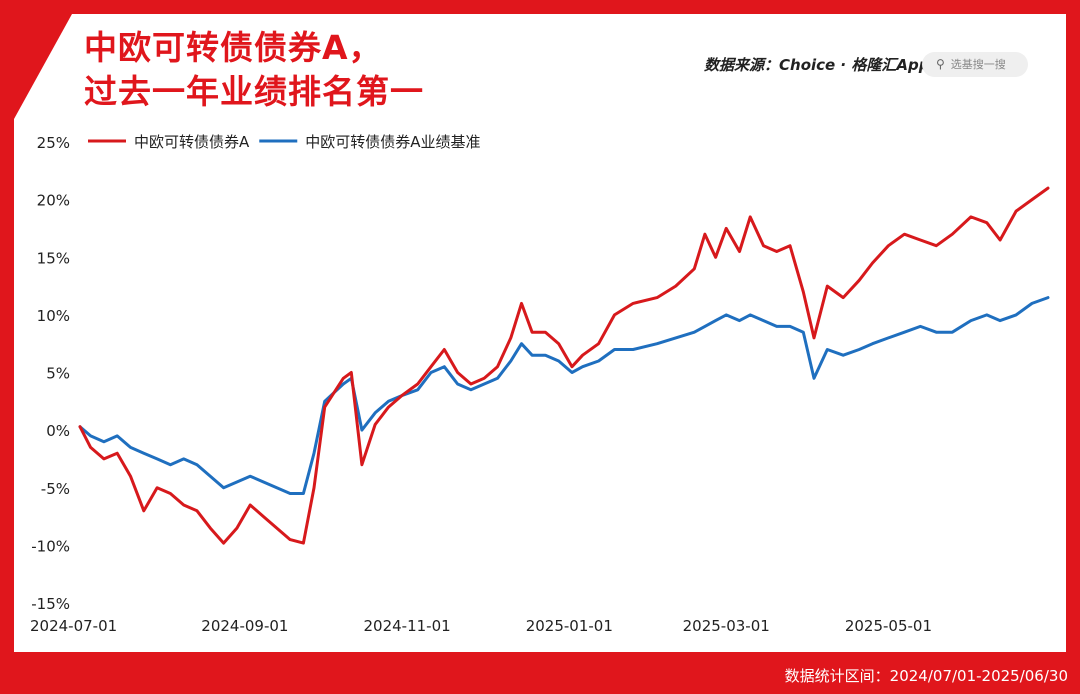 This screenshot has height=694, width=1080. What do you see at coordinates (43, 66) in the screenshot?
I see `corner-accent` at bounding box center [43, 66].